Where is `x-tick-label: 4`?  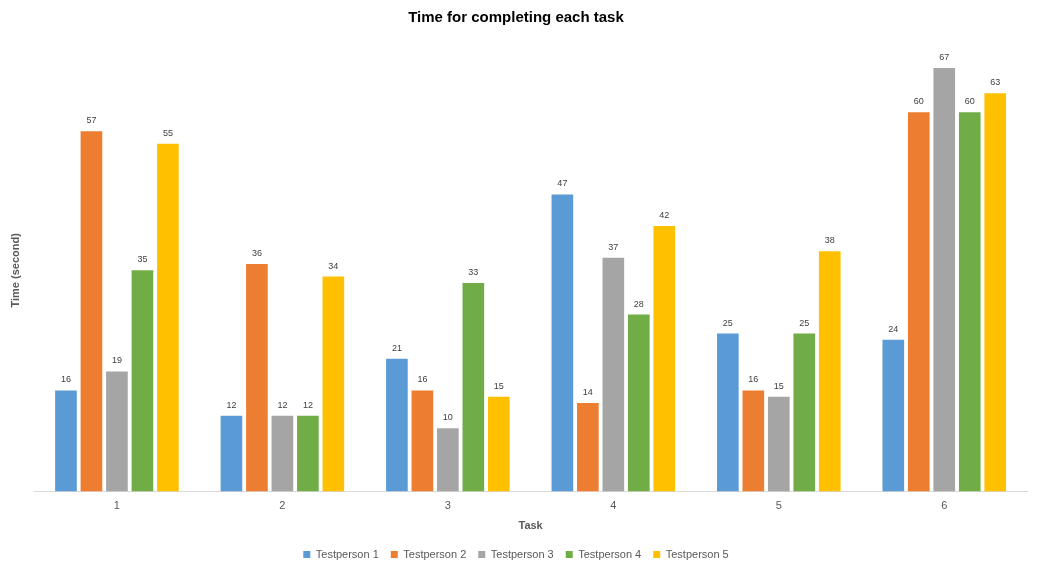
x-tick-label: 4 is located at coordinates (613, 505).